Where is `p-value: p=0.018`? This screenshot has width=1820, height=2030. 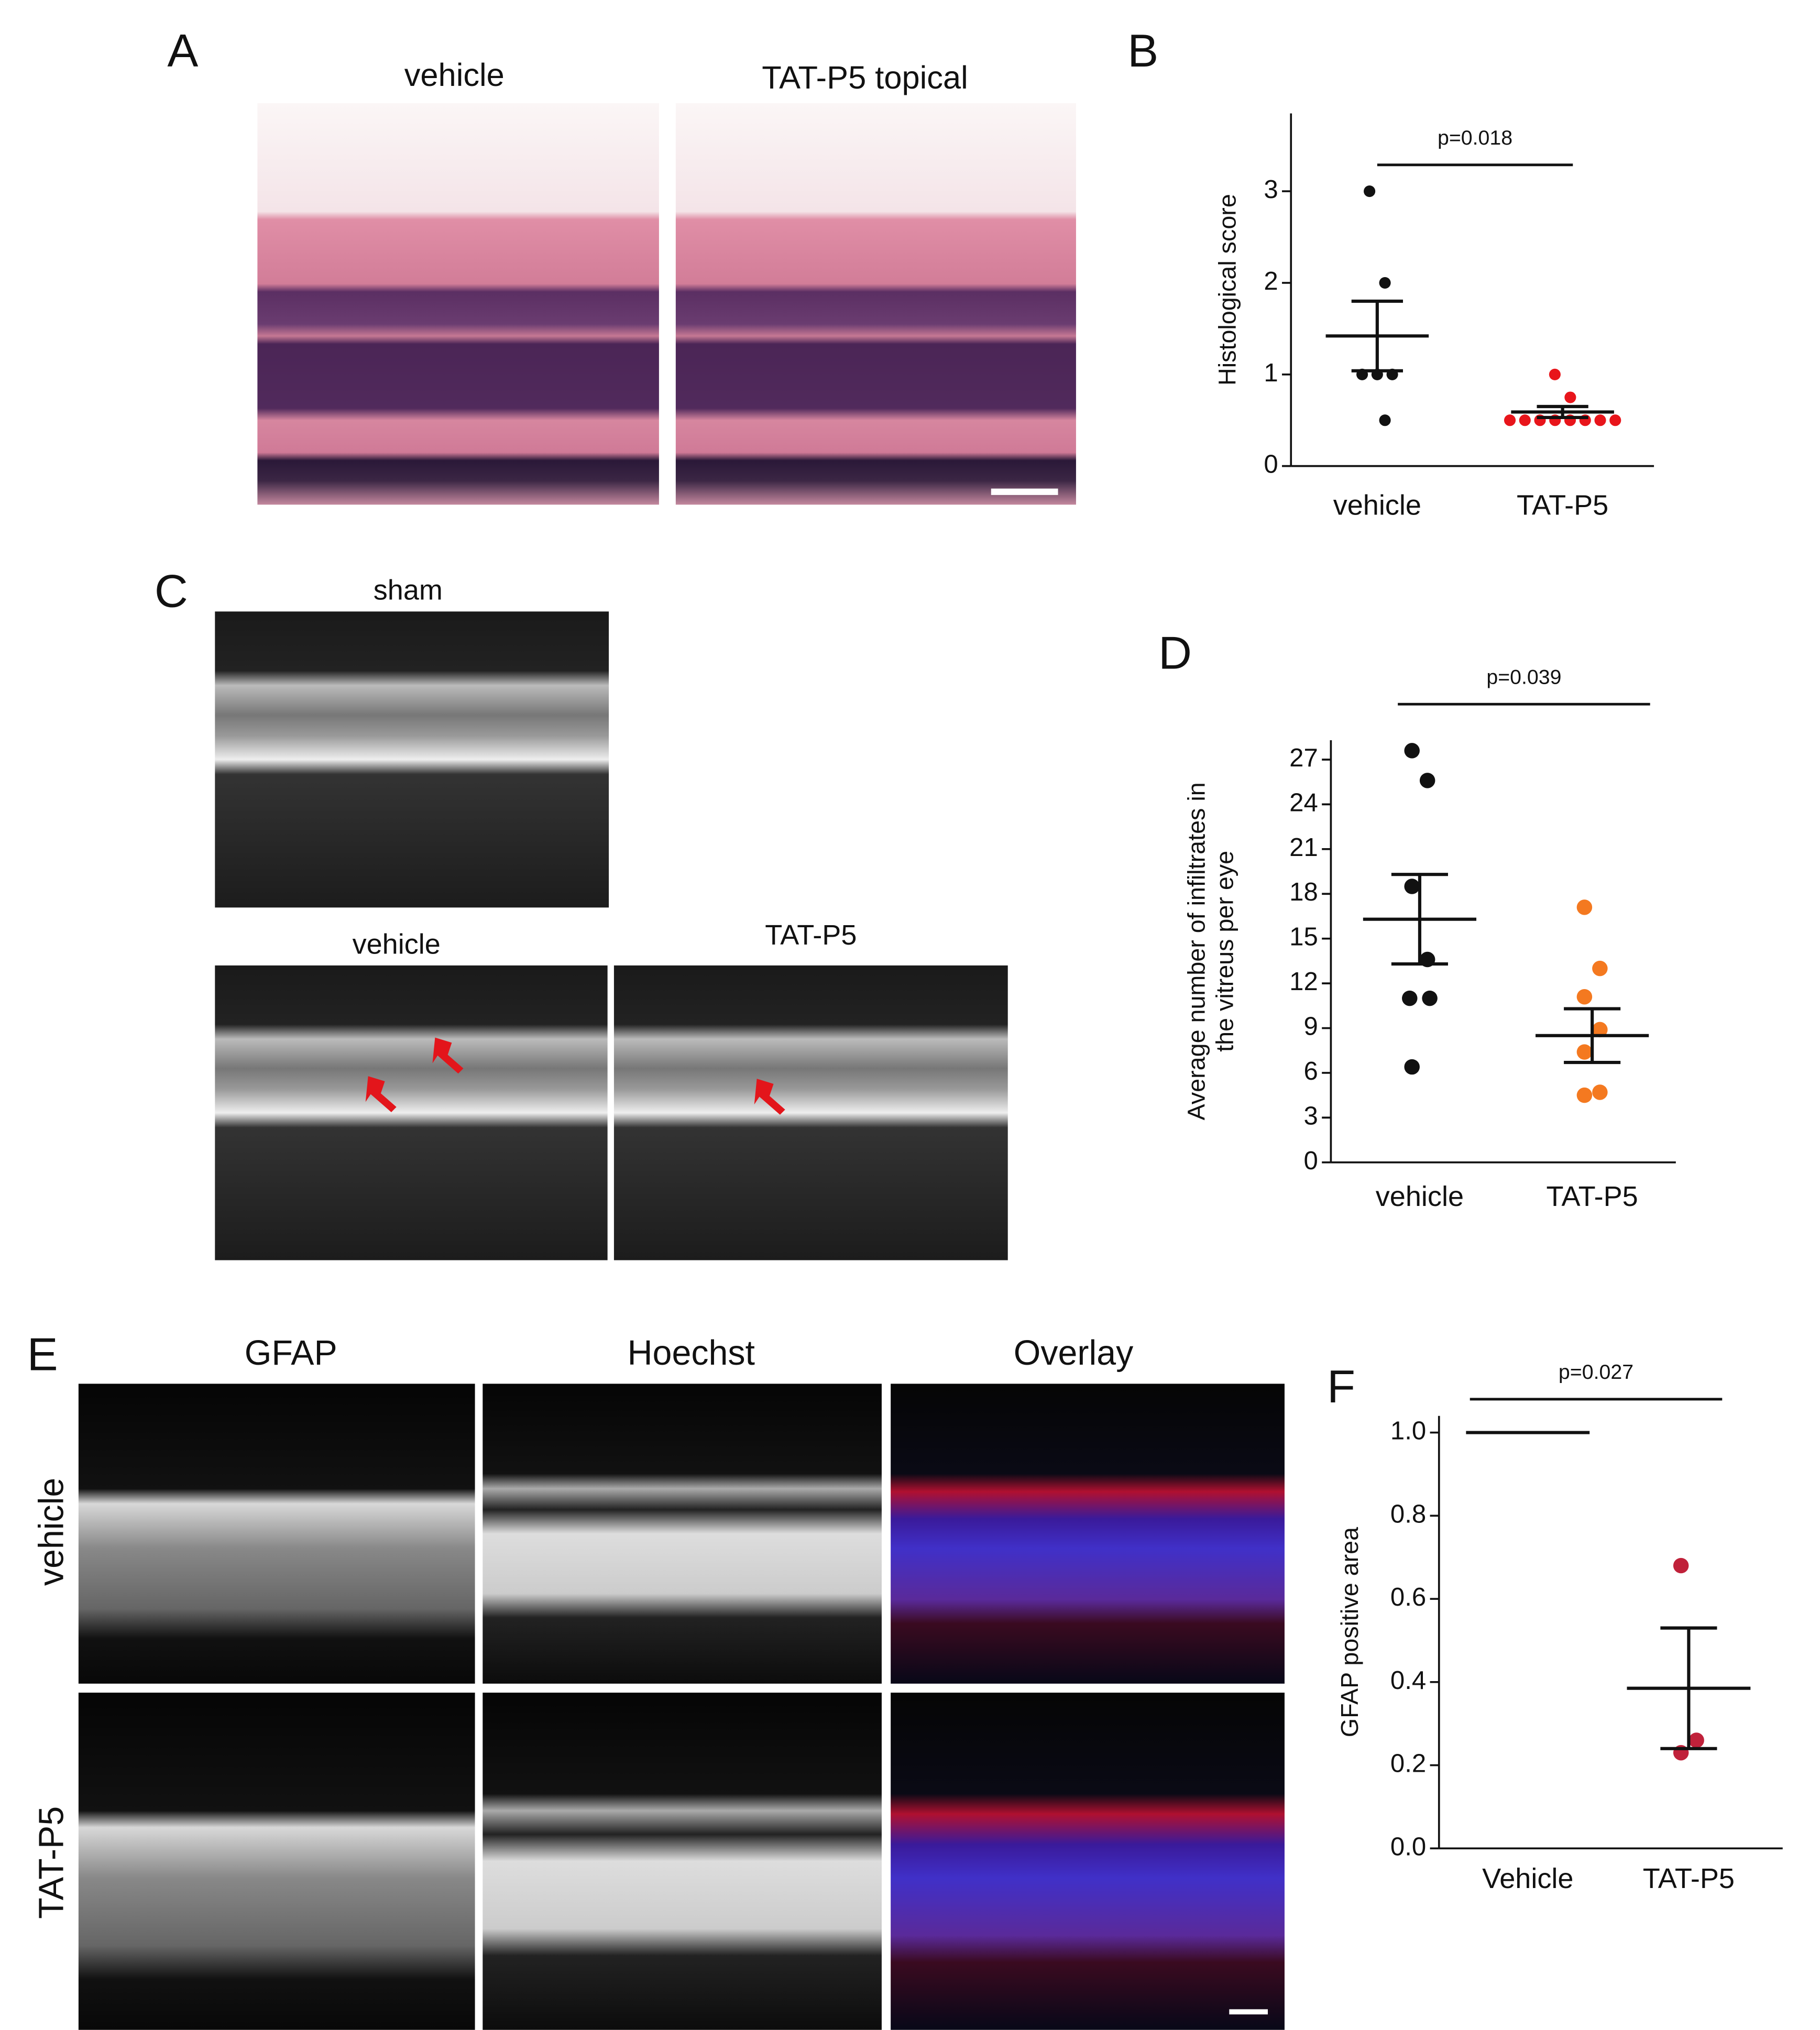
p-value: p=0.018 is located at coordinates (1475, 137).